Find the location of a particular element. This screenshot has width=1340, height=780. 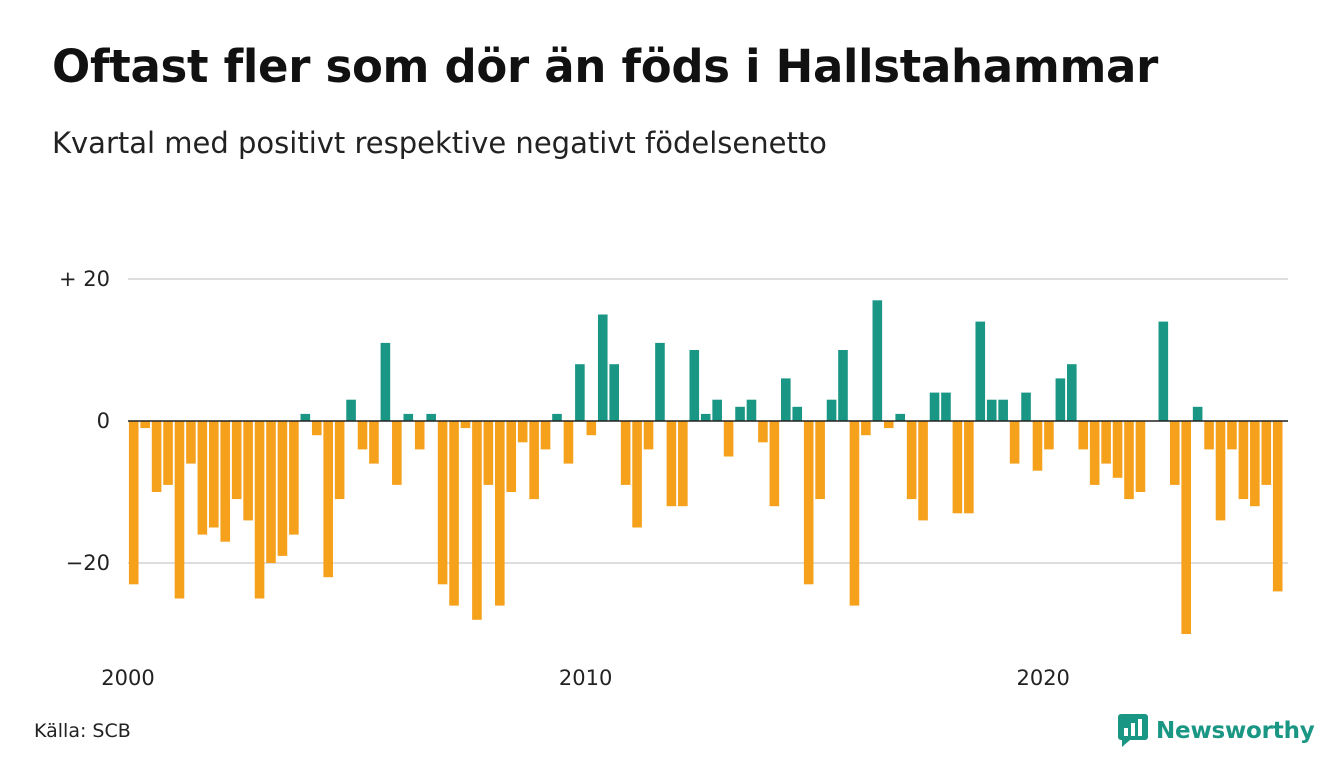

x-tick-label: 2010 is located at coordinates (585, 678).